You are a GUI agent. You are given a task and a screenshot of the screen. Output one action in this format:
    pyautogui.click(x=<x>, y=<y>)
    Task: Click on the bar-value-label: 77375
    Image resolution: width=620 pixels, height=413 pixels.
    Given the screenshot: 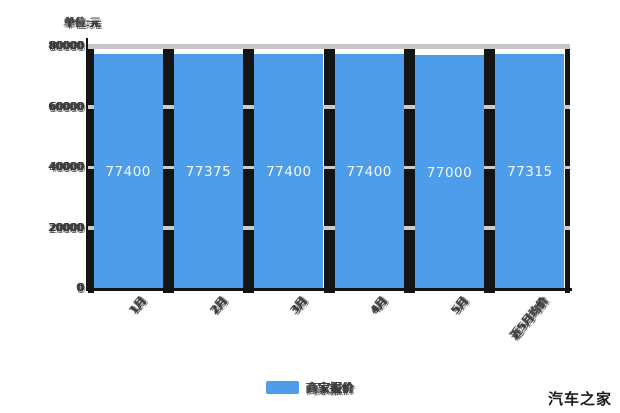 What is the action you would take?
    pyautogui.click(x=208, y=171)
    